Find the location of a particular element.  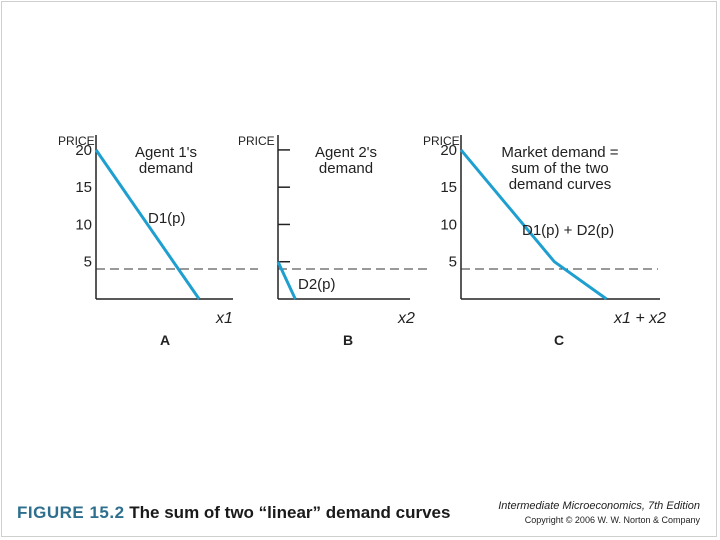

panel-a-demand-curve is located at coordinates (147, 224).